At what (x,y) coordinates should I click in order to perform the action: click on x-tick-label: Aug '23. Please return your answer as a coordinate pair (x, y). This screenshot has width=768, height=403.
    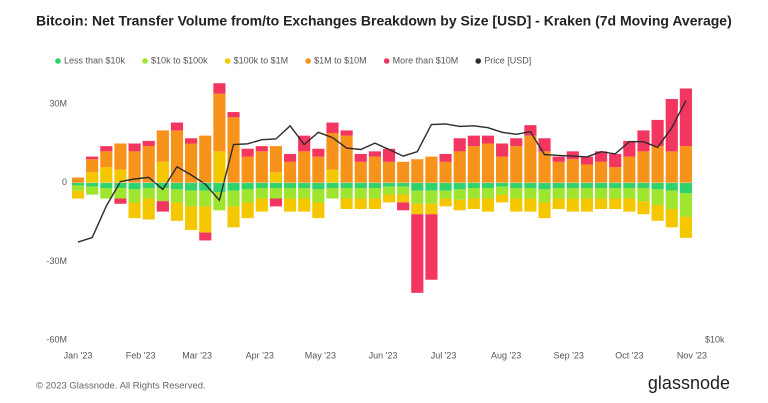
    Looking at the image, I should click on (506, 355).